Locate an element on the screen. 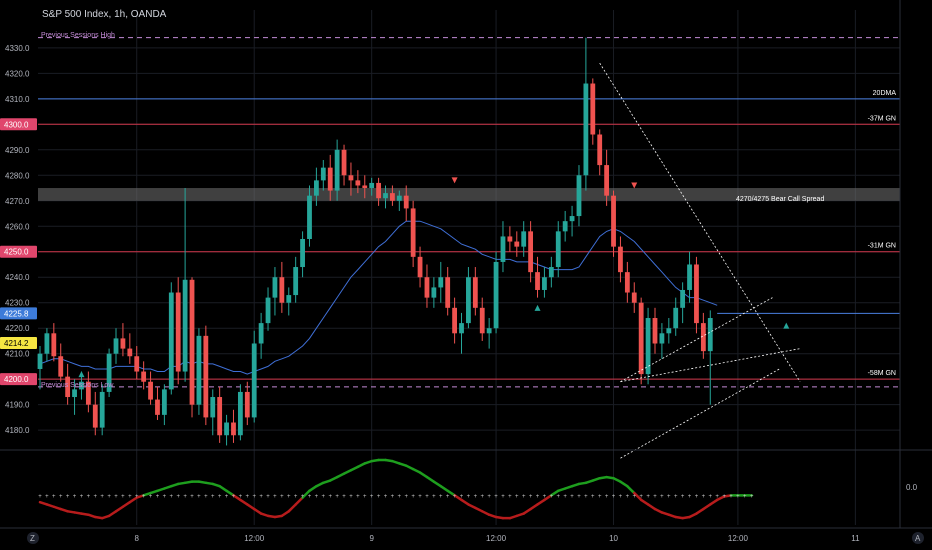  sessions-low-label: Previous Sessions Low is located at coordinates (77, 385).